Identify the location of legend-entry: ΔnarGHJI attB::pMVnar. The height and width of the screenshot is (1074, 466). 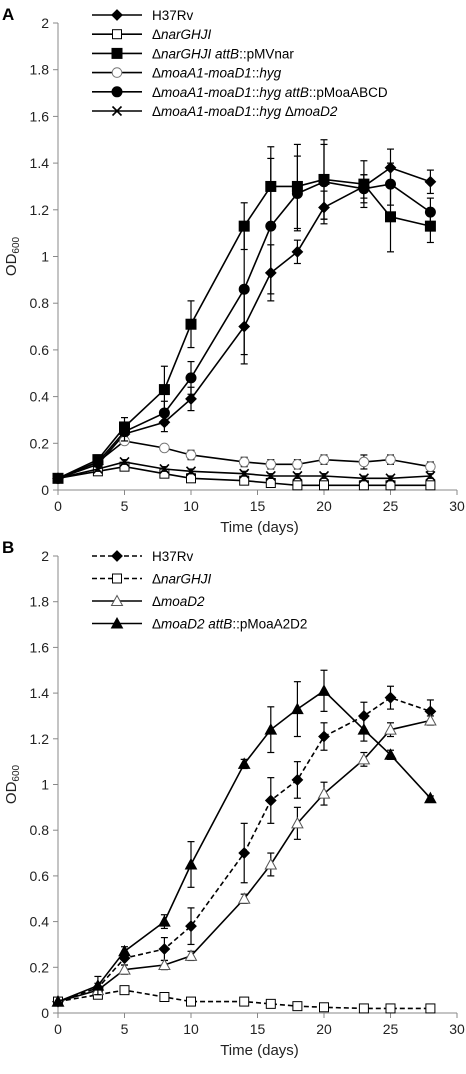
(193, 53).